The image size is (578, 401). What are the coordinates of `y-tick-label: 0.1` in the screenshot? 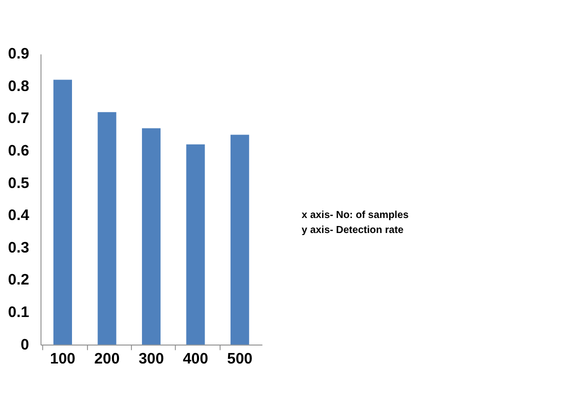 It's located at (19, 313).